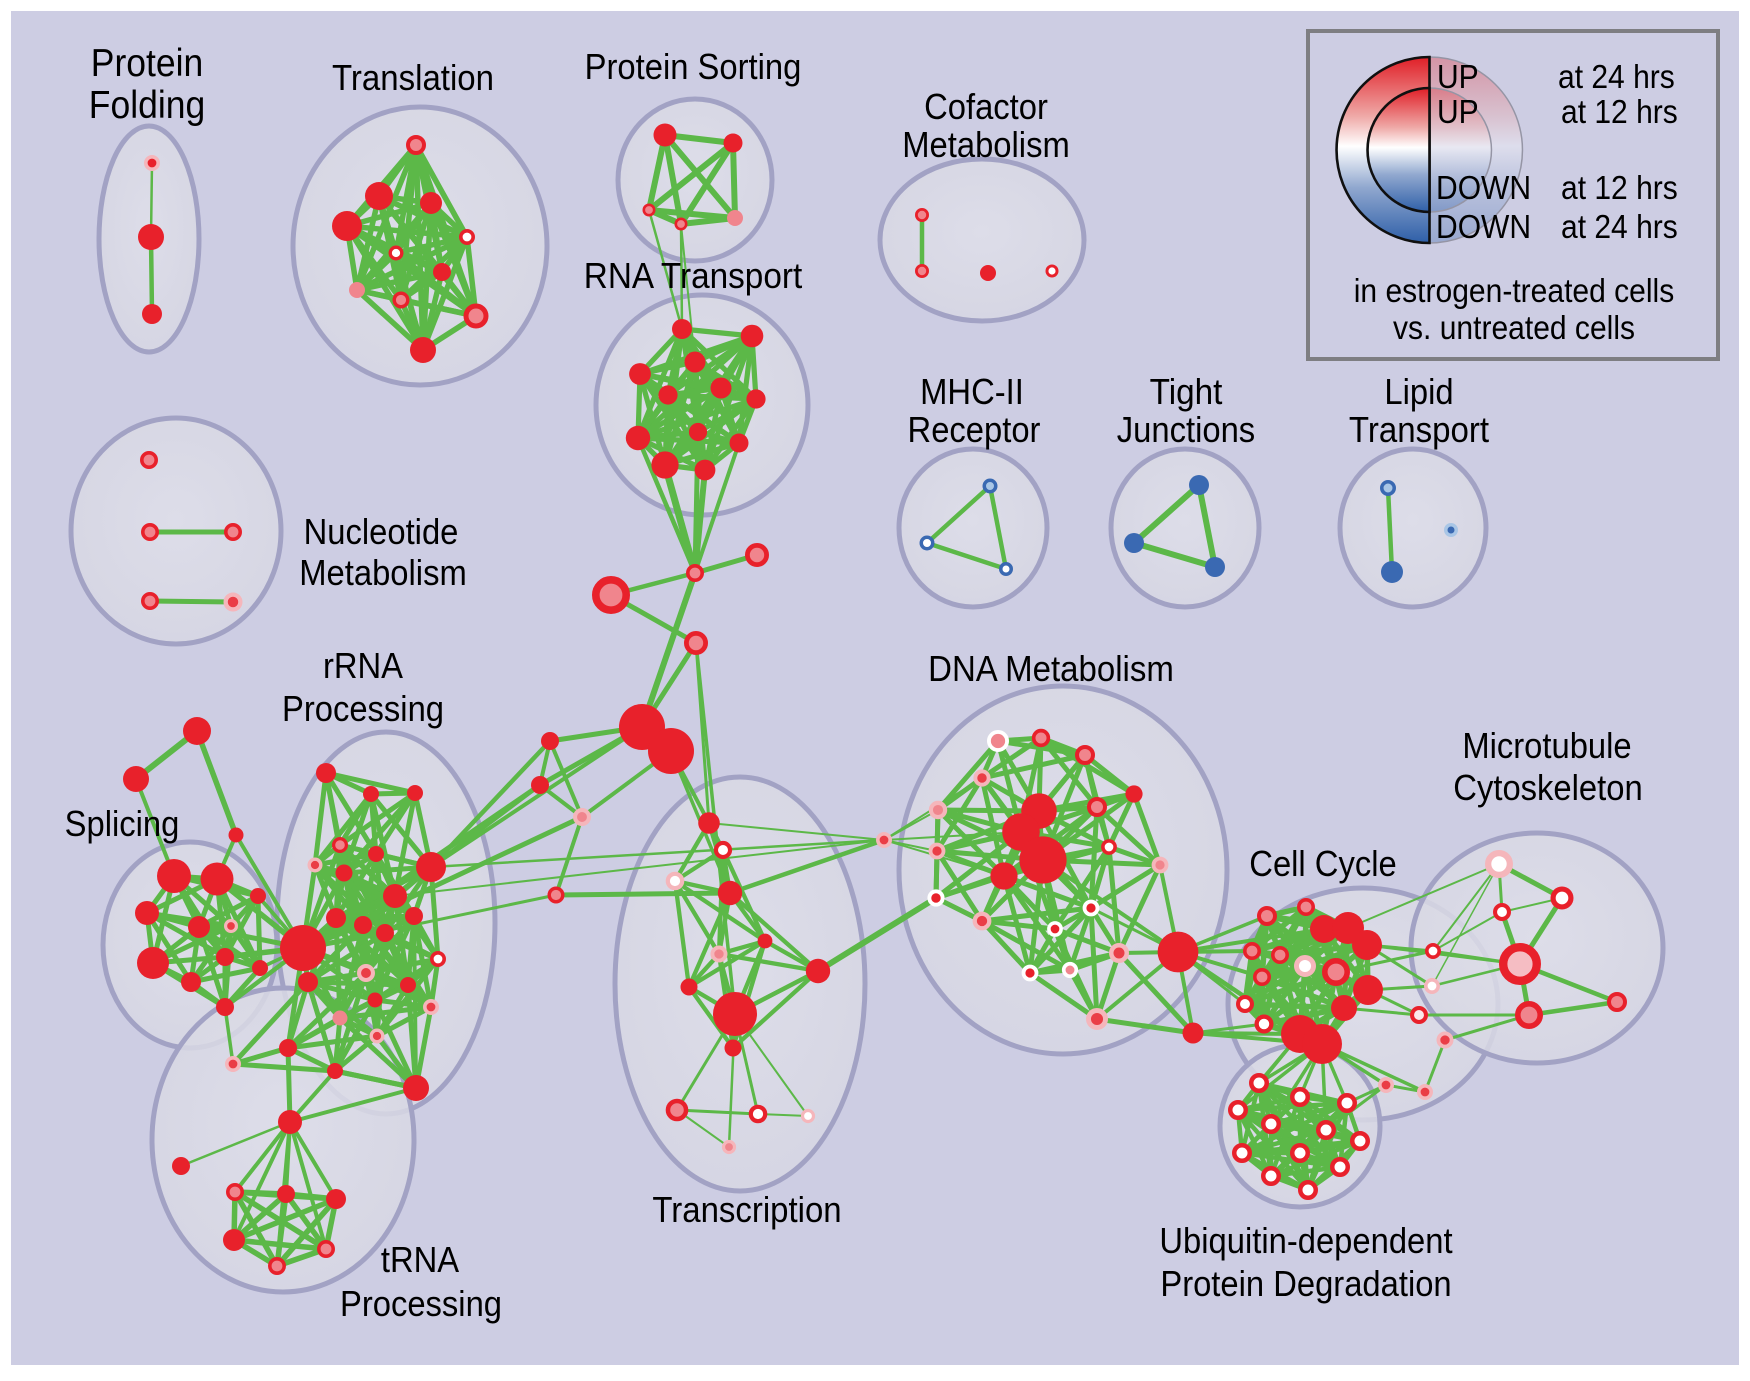  I want to click on svg-text: Cell Cycle, so click(1322, 863).